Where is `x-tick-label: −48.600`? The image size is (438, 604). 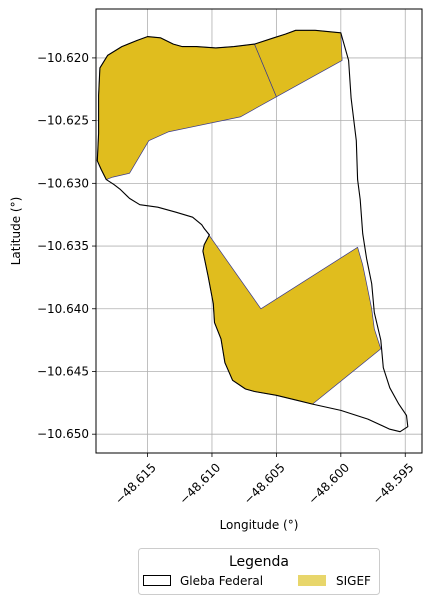 x-tick-label: −48.600 is located at coordinates (328, 483).